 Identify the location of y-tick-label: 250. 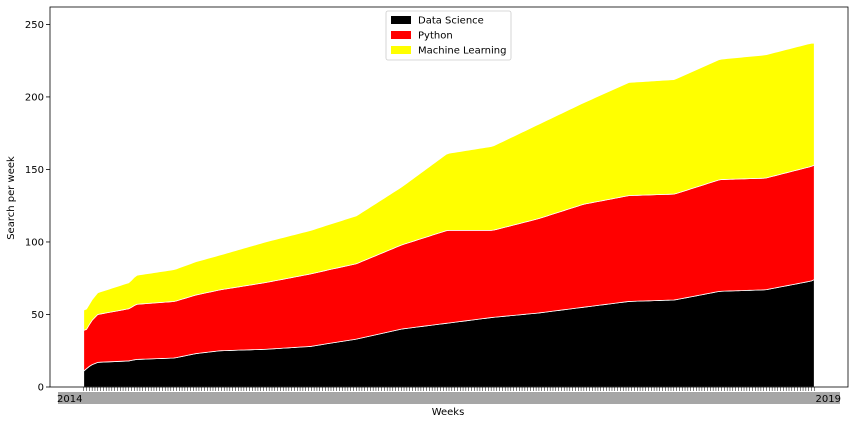
(34, 25).